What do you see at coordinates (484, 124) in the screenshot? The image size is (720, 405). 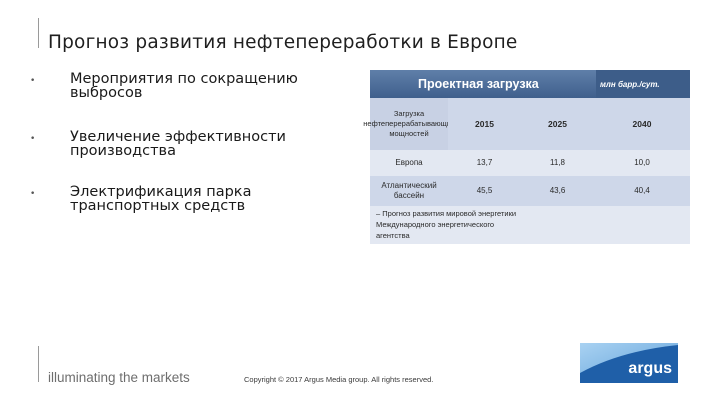 I see `year-cell: 2015` at bounding box center [484, 124].